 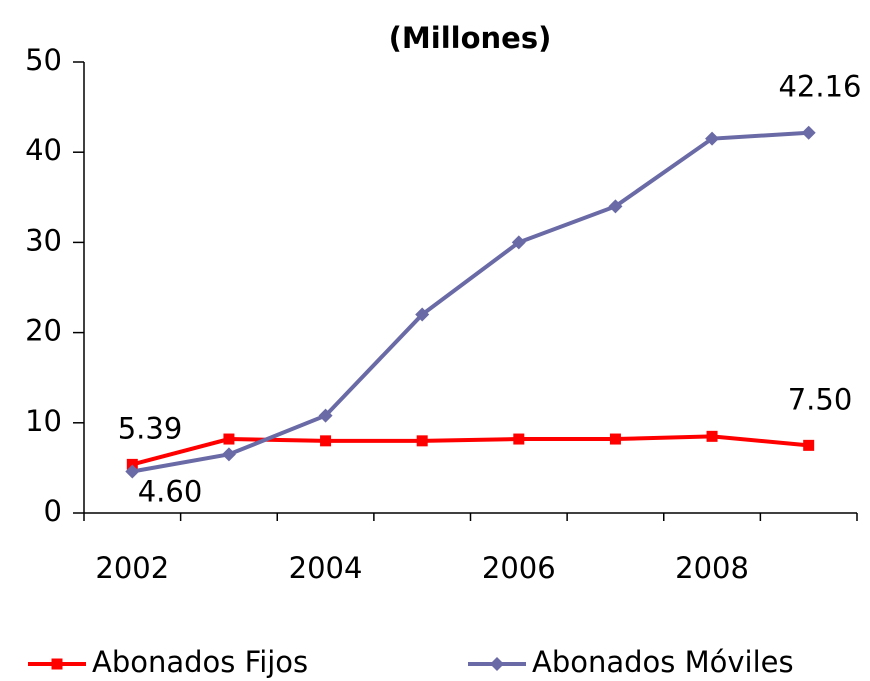 I want to click on y-tick-label: 0, so click(x=53, y=511).